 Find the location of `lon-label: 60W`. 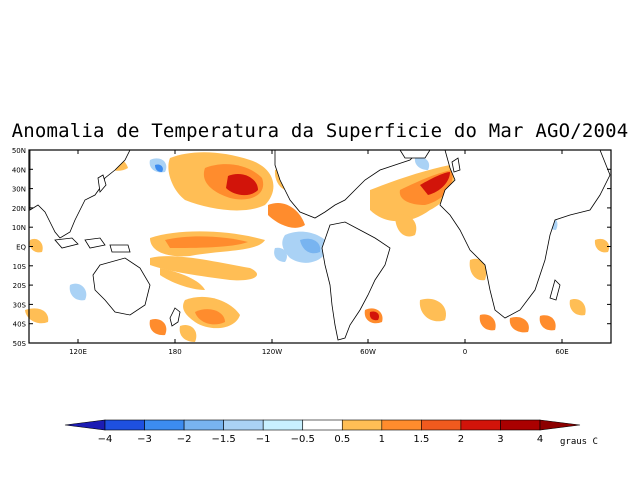

lon-label: 60W is located at coordinates (368, 352).